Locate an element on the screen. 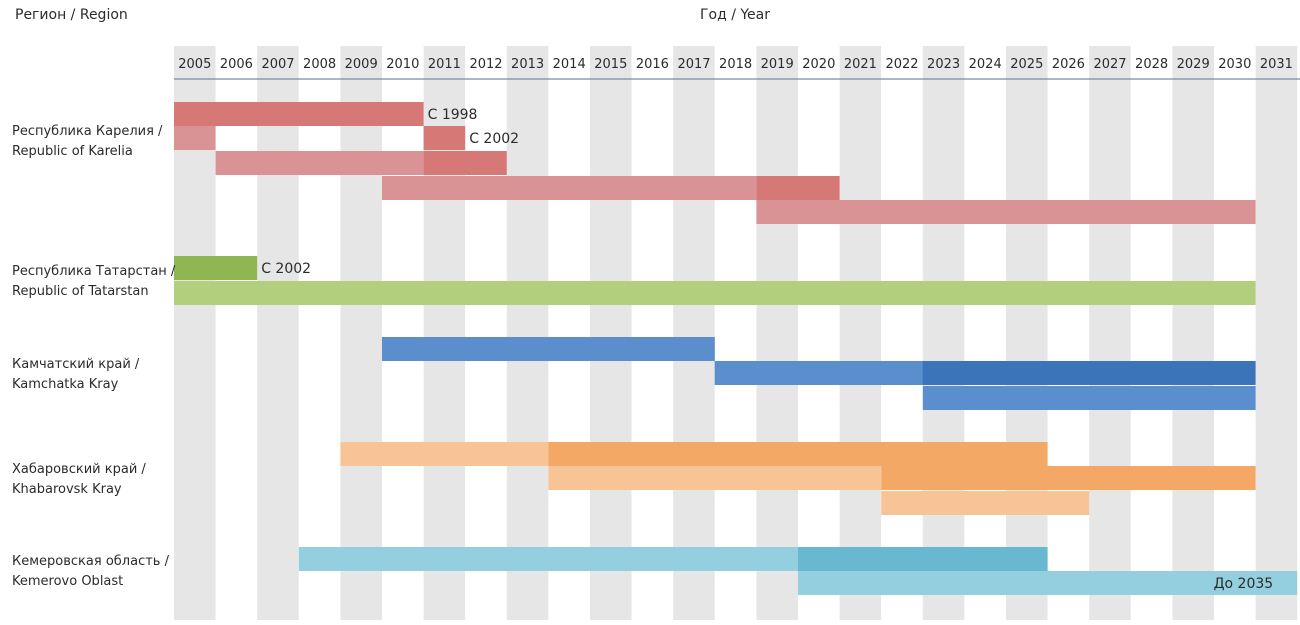  region-label-en: Khabarovsk Kray is located at coordinates (67, 489).